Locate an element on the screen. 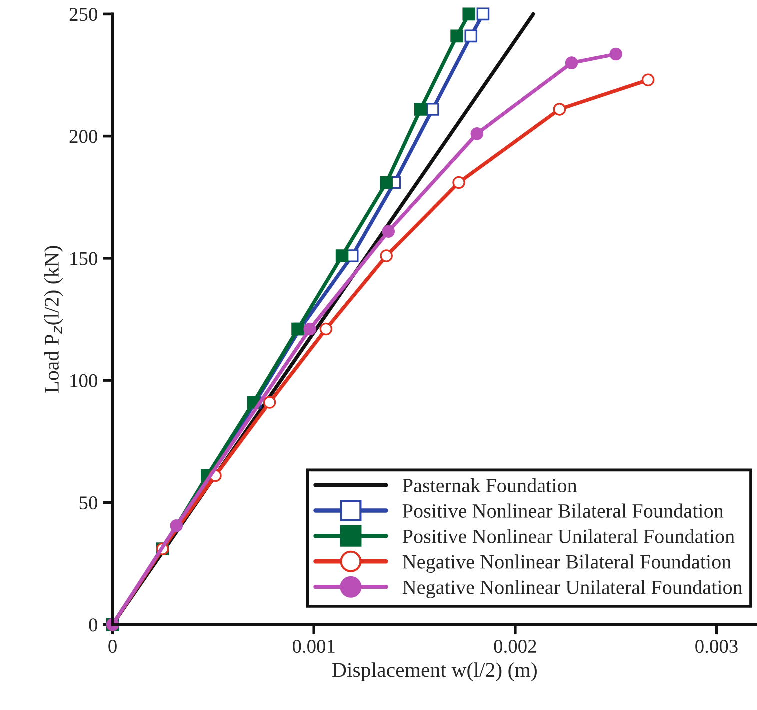 This screenshot has height=710, width=757. y-axis-title: Load P$_{z}$(l/2) (kN) is located at coordinates (54, 320).